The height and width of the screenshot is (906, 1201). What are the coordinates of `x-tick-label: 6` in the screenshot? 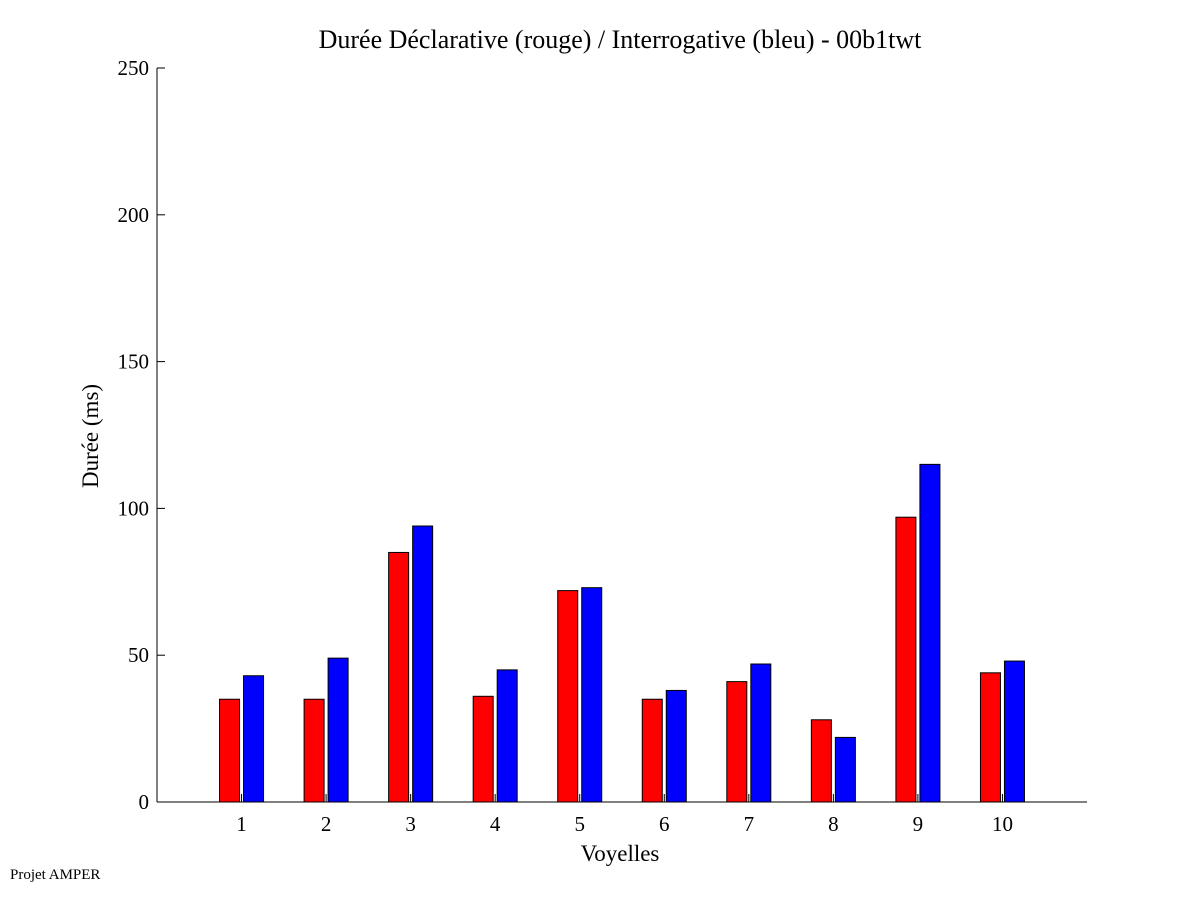 It's located at (664, 824).